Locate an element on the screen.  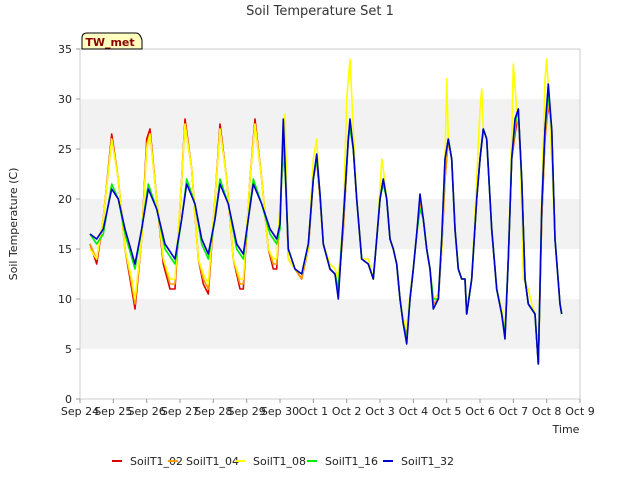
x-tick-label: Oct 5 is located at coordinates (447, 411).